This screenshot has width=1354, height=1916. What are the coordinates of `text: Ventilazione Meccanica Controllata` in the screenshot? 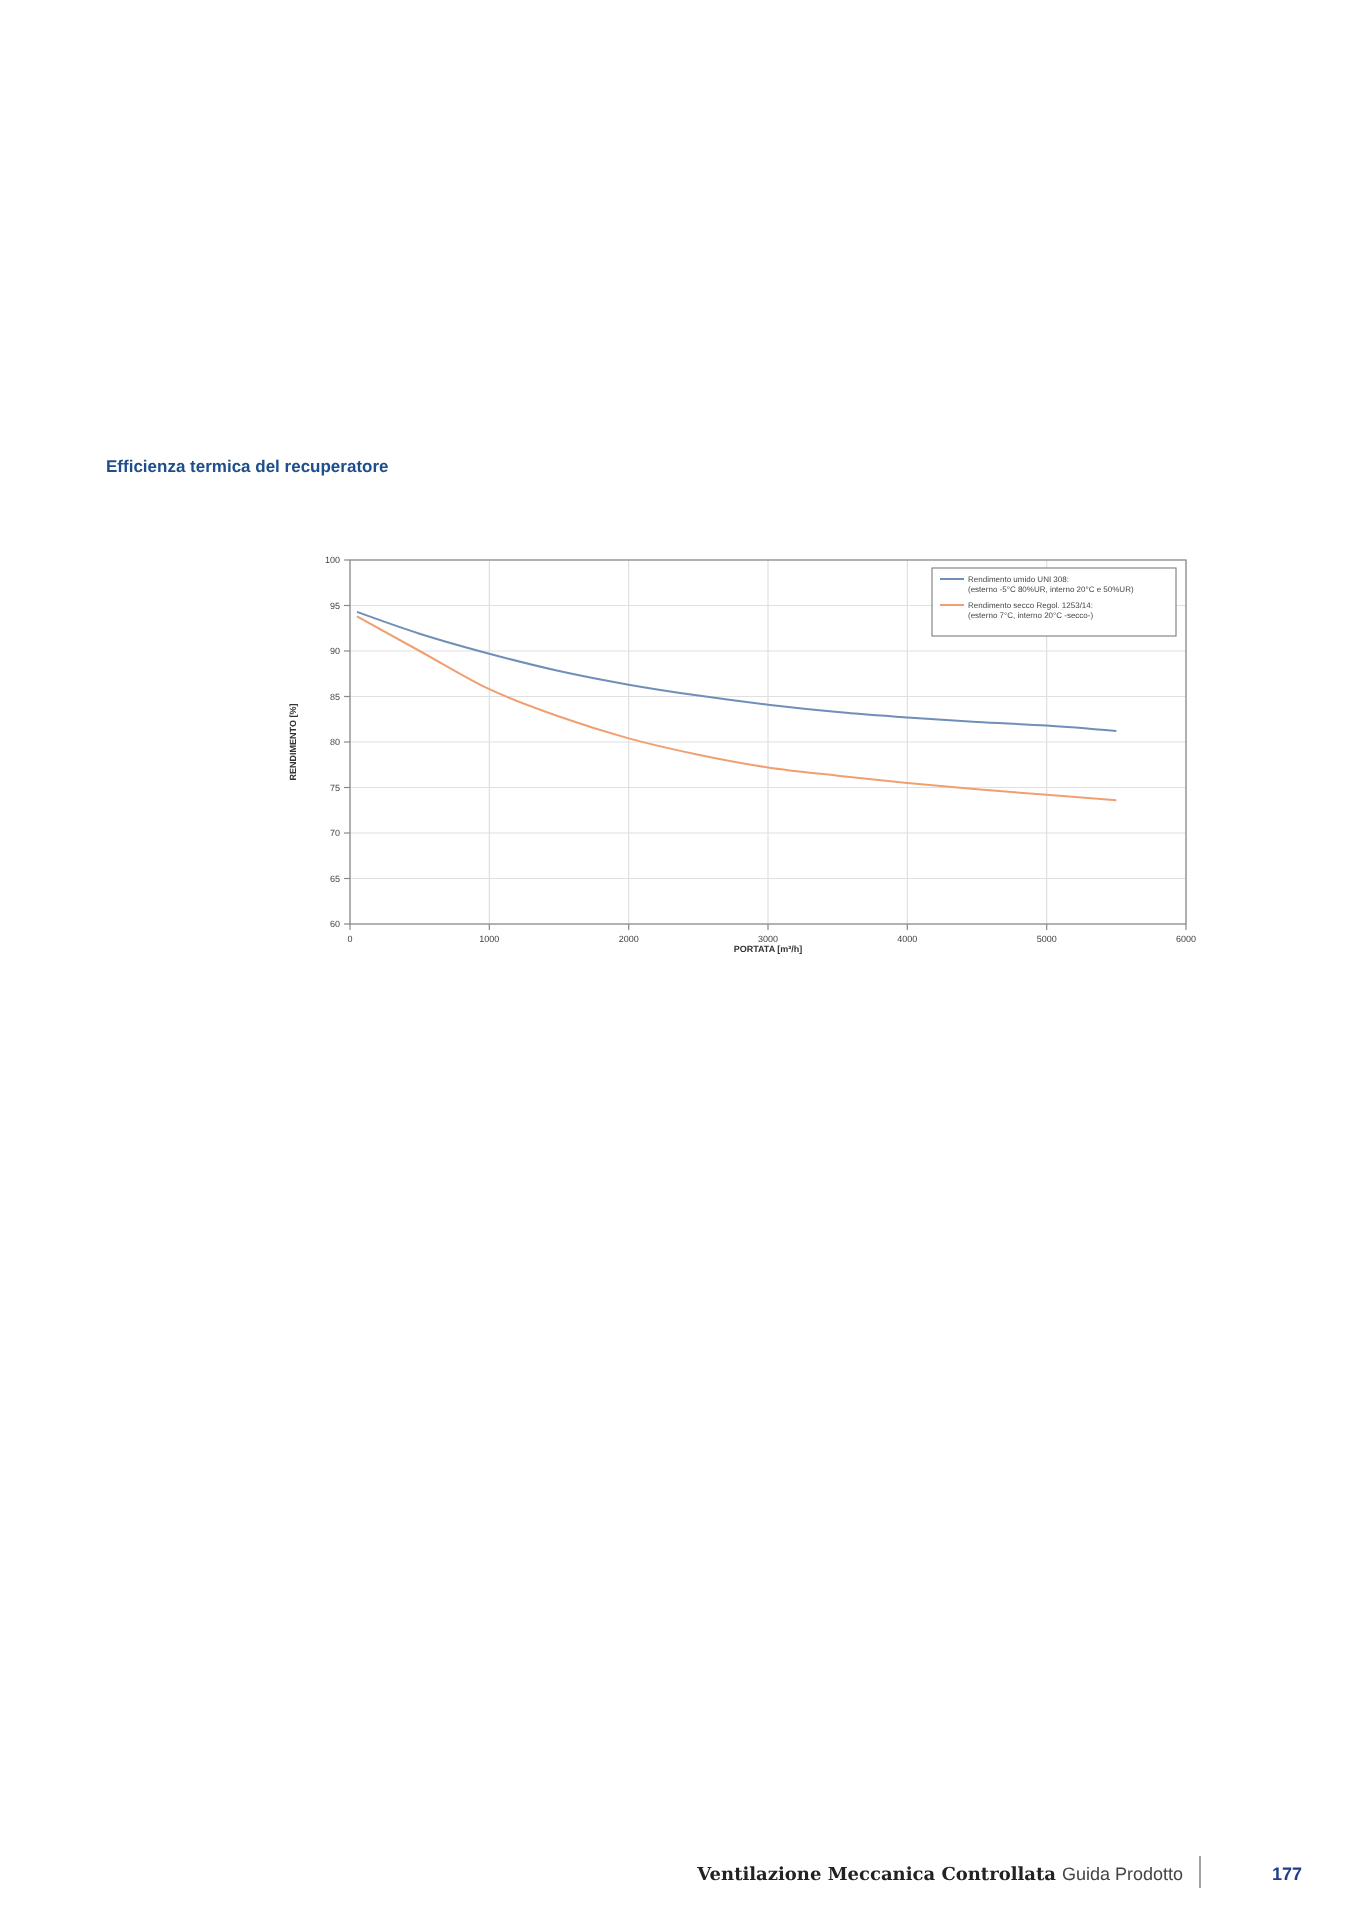 It's located at (876, 1876).